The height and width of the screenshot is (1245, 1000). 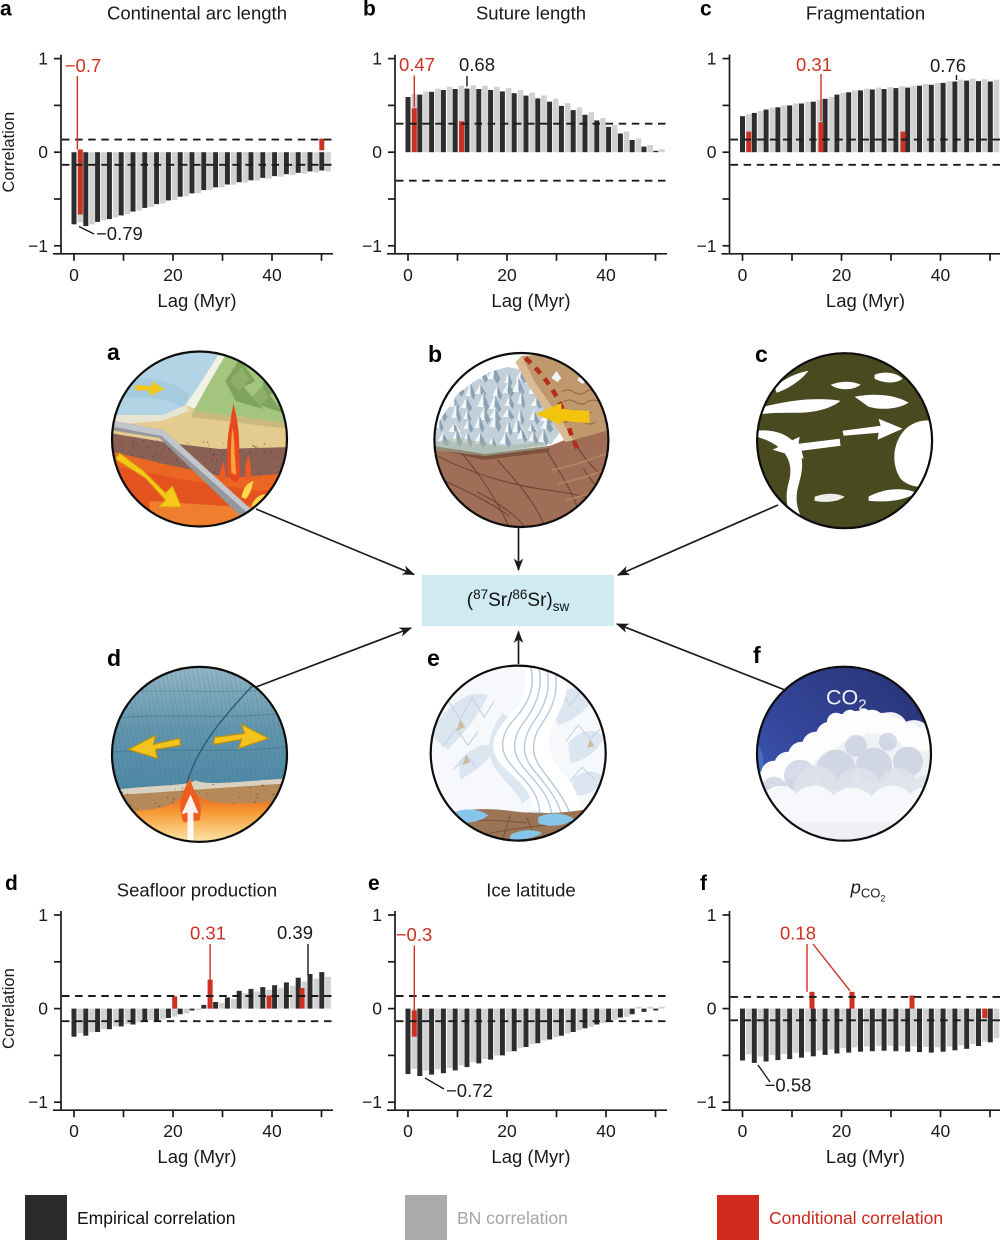 I want to click on svg-text: −0.7, so click(x=83, y=65).